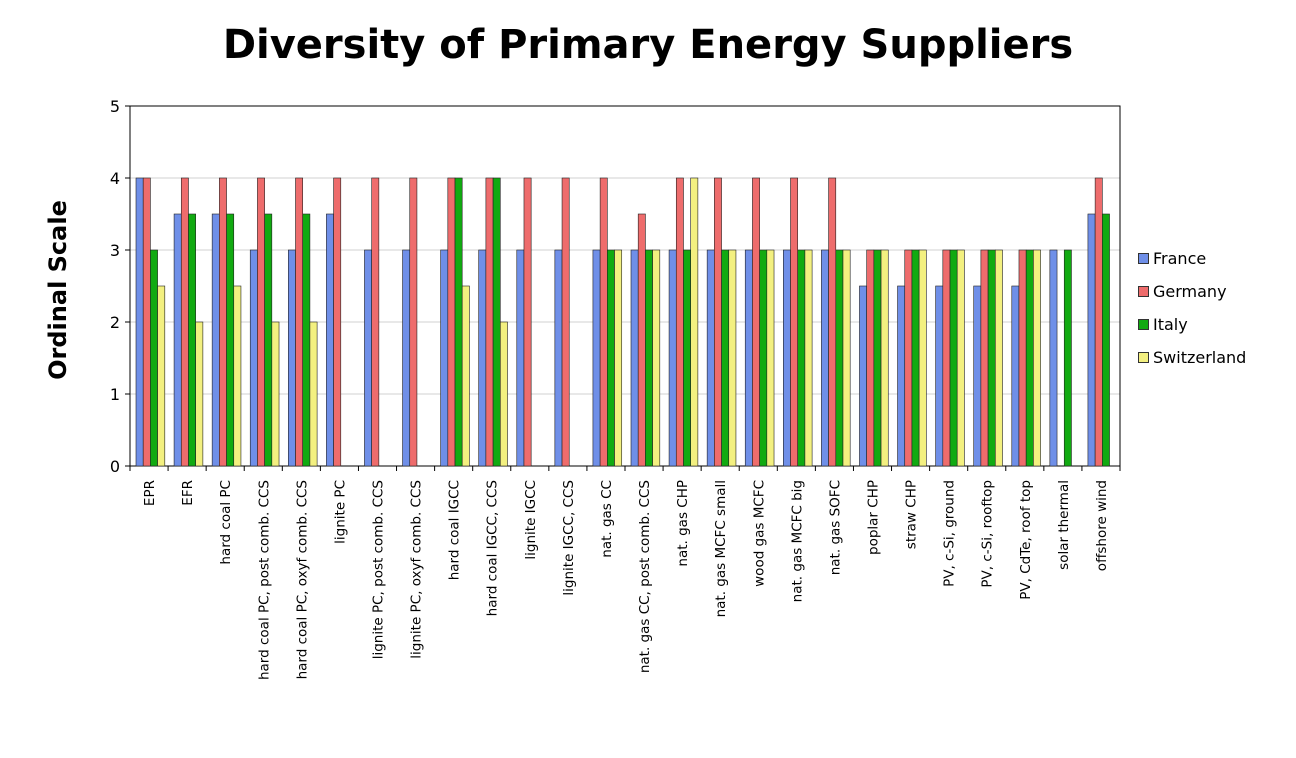 This screenshot has height=758, width=1296. What do you see at coordinates (759, 533) in the screenshot?
I see `x-tick-label: wood gas MCFC` at bounding box center [759, 533].